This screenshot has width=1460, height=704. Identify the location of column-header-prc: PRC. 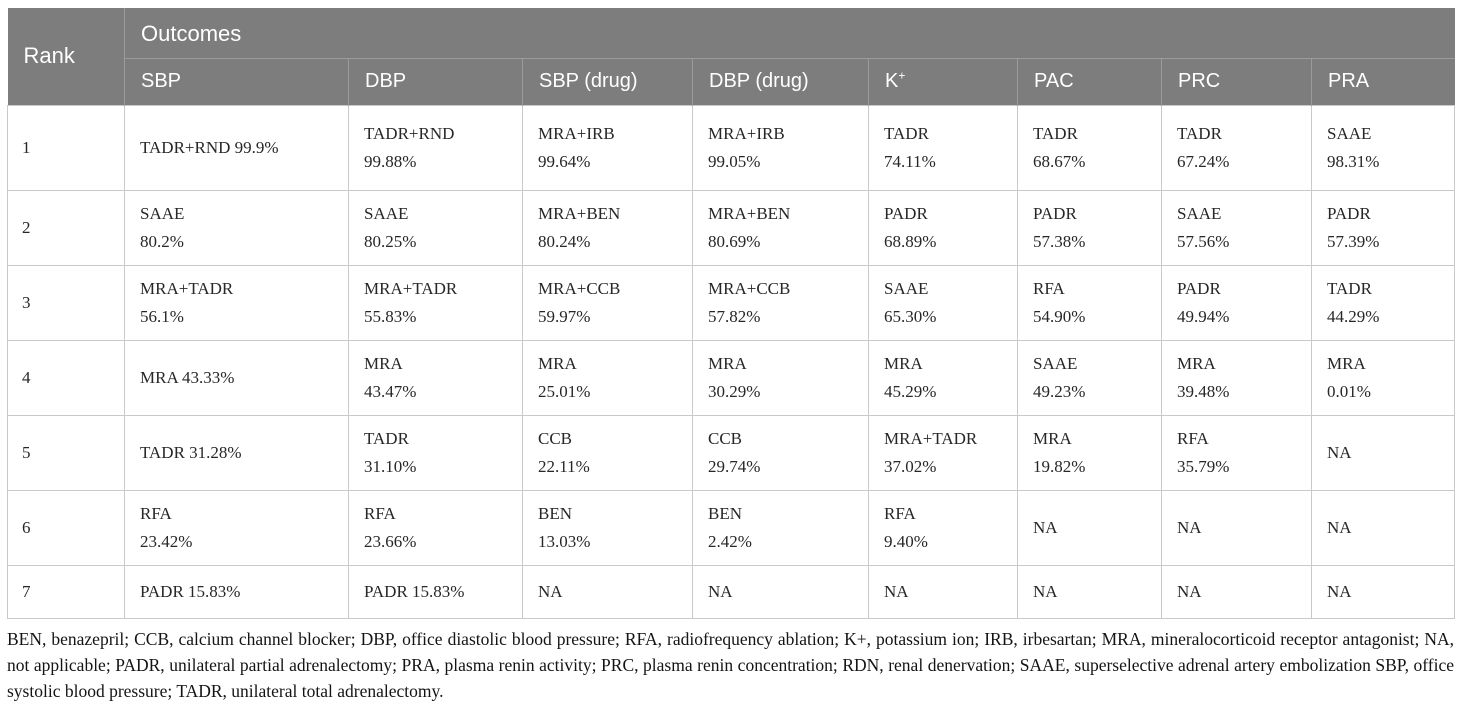
(1236, 81).